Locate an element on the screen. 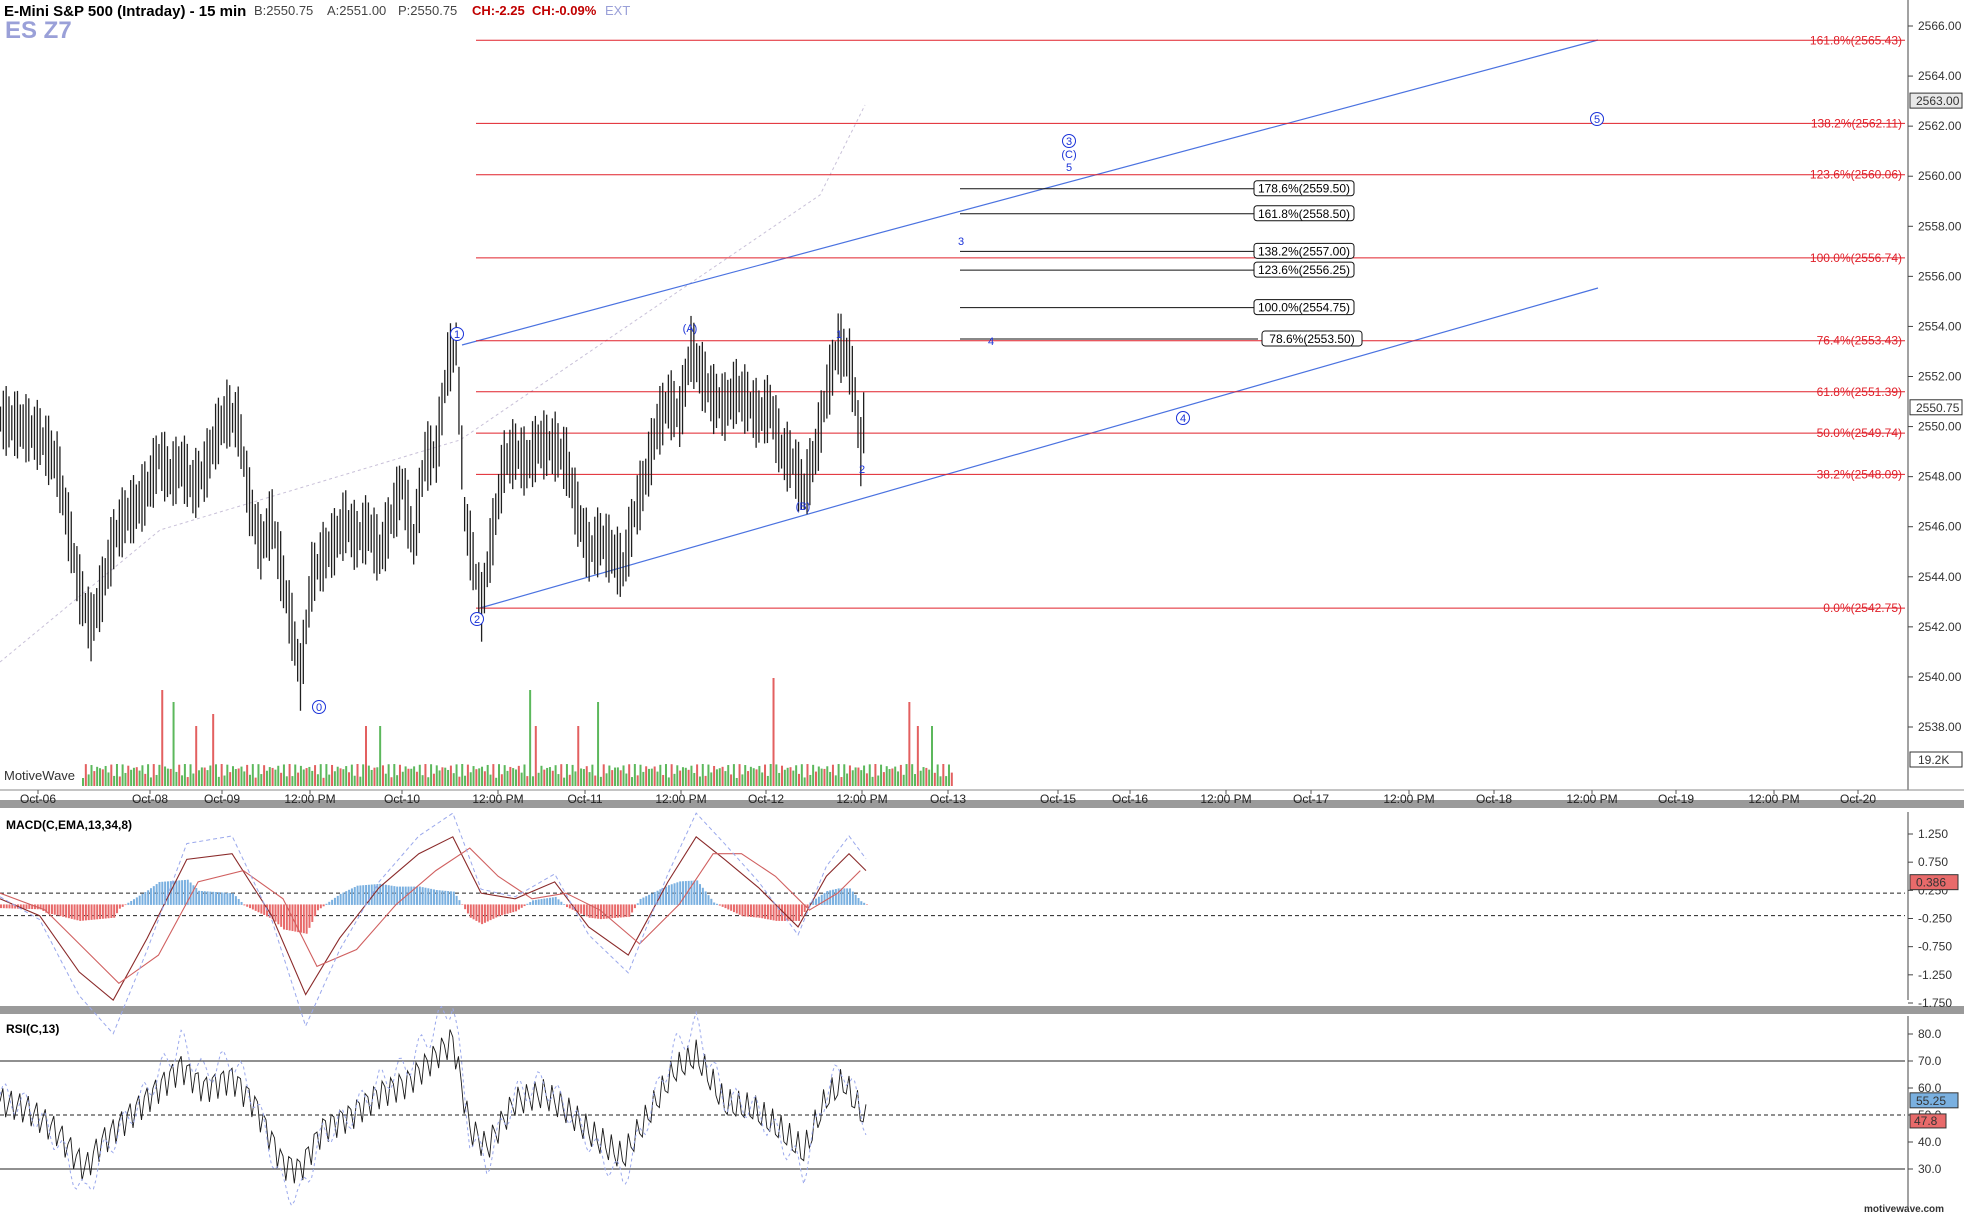  wave-label: 3 is located at coordinates (961, 242).